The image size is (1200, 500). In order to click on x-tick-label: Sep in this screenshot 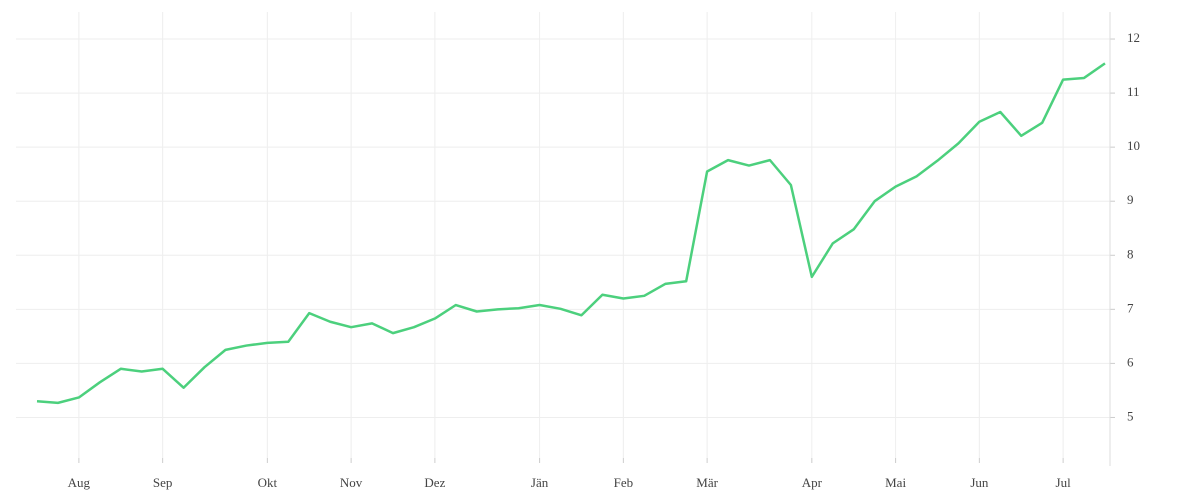, I will do `click(163, 482)`.